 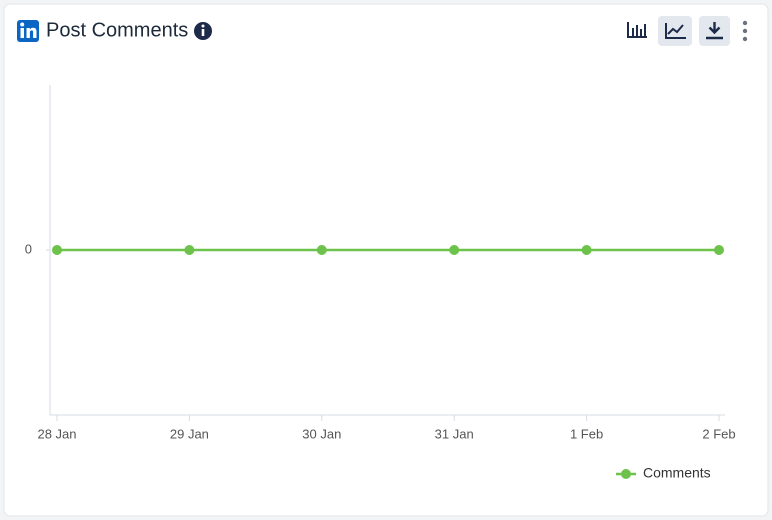 What do you see at coordinates (117, 30) in the screenshot?
I see `chart-title: Post Comments` at bounding box center [117, 30].